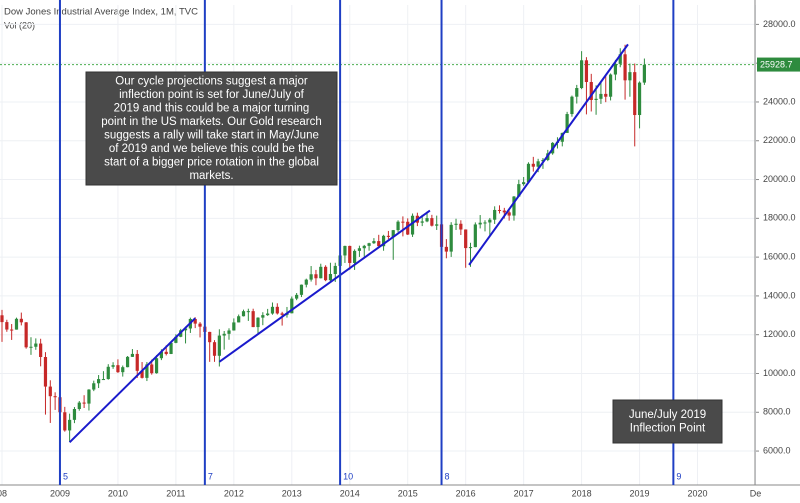 The image size is (800, 503). Describe the element at coordinates (211, 81) in the screenshot. I see `annotation-text: Our cycle projections suggest a major` at that location.